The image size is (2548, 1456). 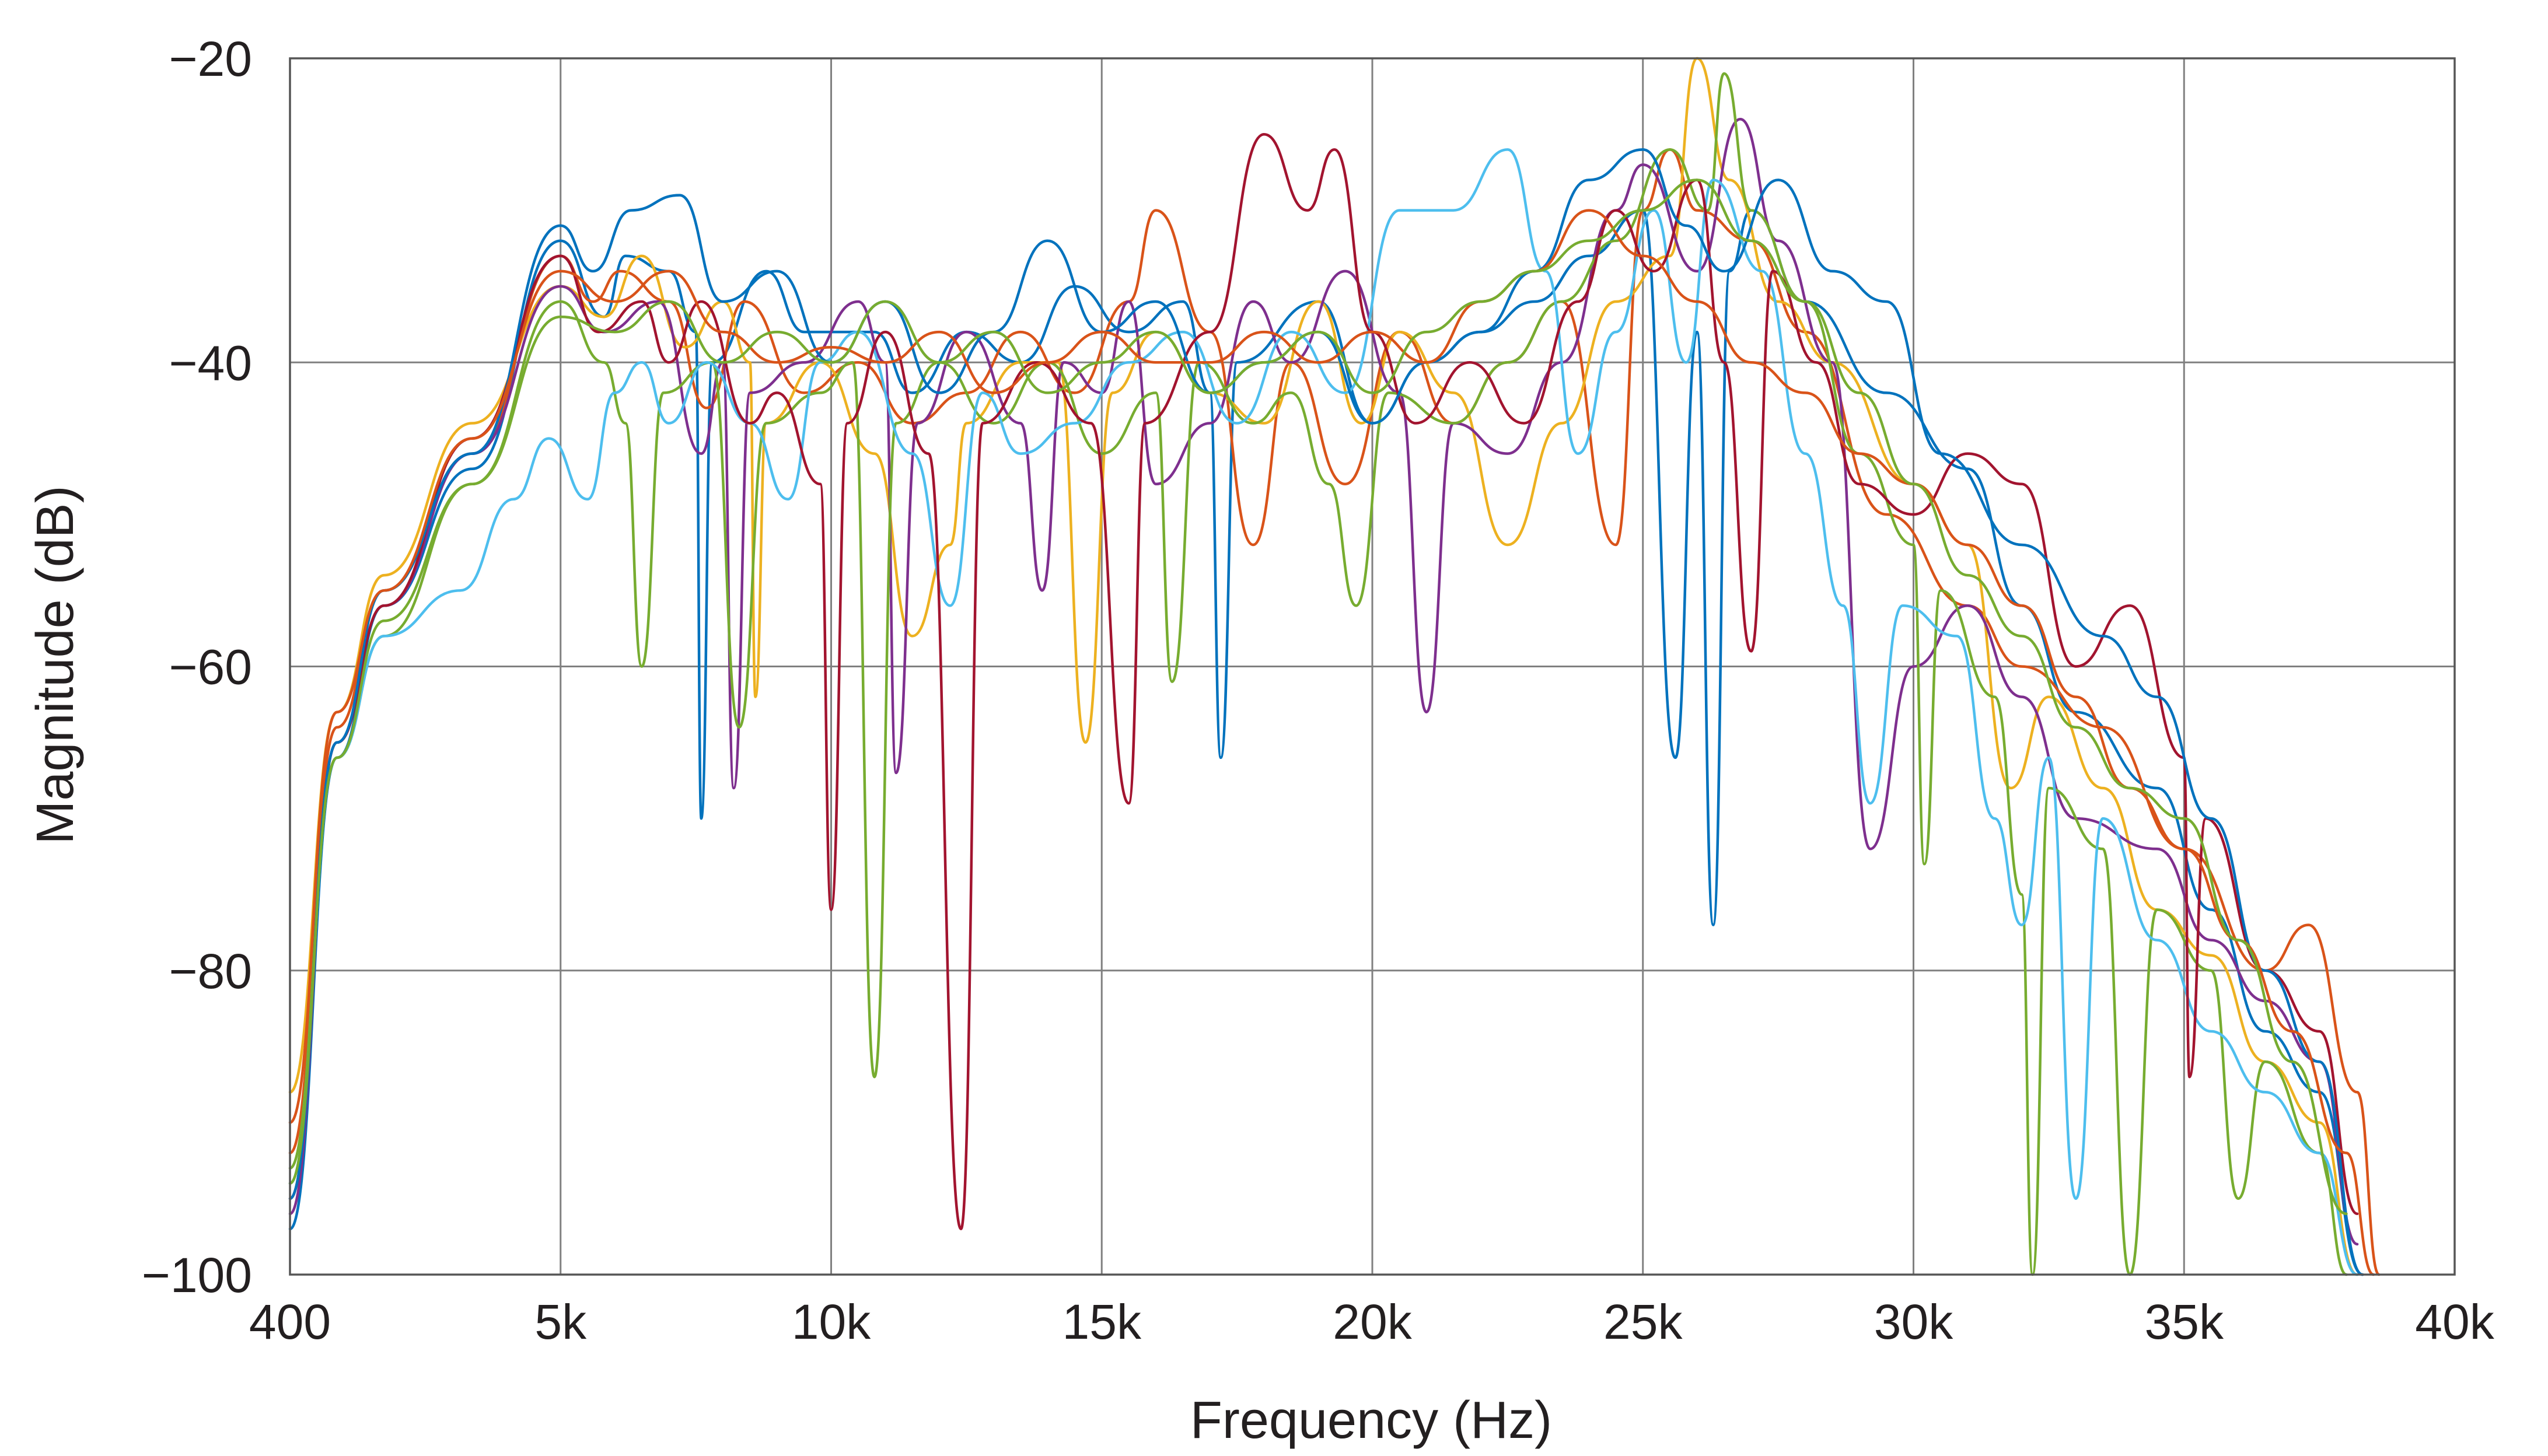 I want to click on y-tick-labels: −20 −40 −60 −80 −100, so click(x=197, y=667).